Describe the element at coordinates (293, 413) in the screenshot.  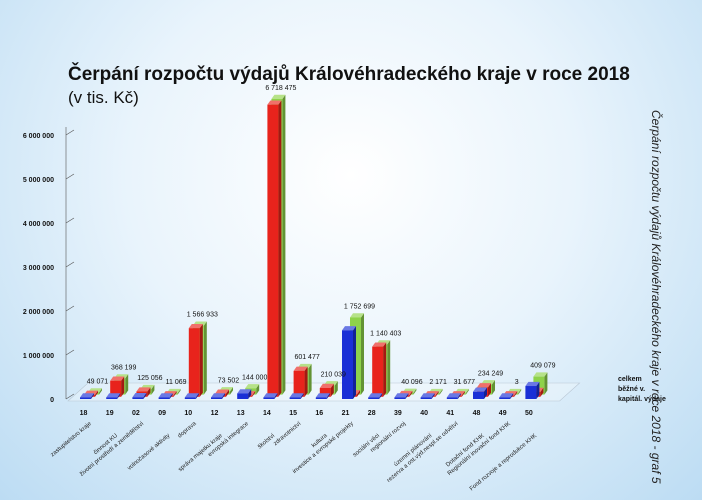
I see `x-tick-code: 15` at that location.